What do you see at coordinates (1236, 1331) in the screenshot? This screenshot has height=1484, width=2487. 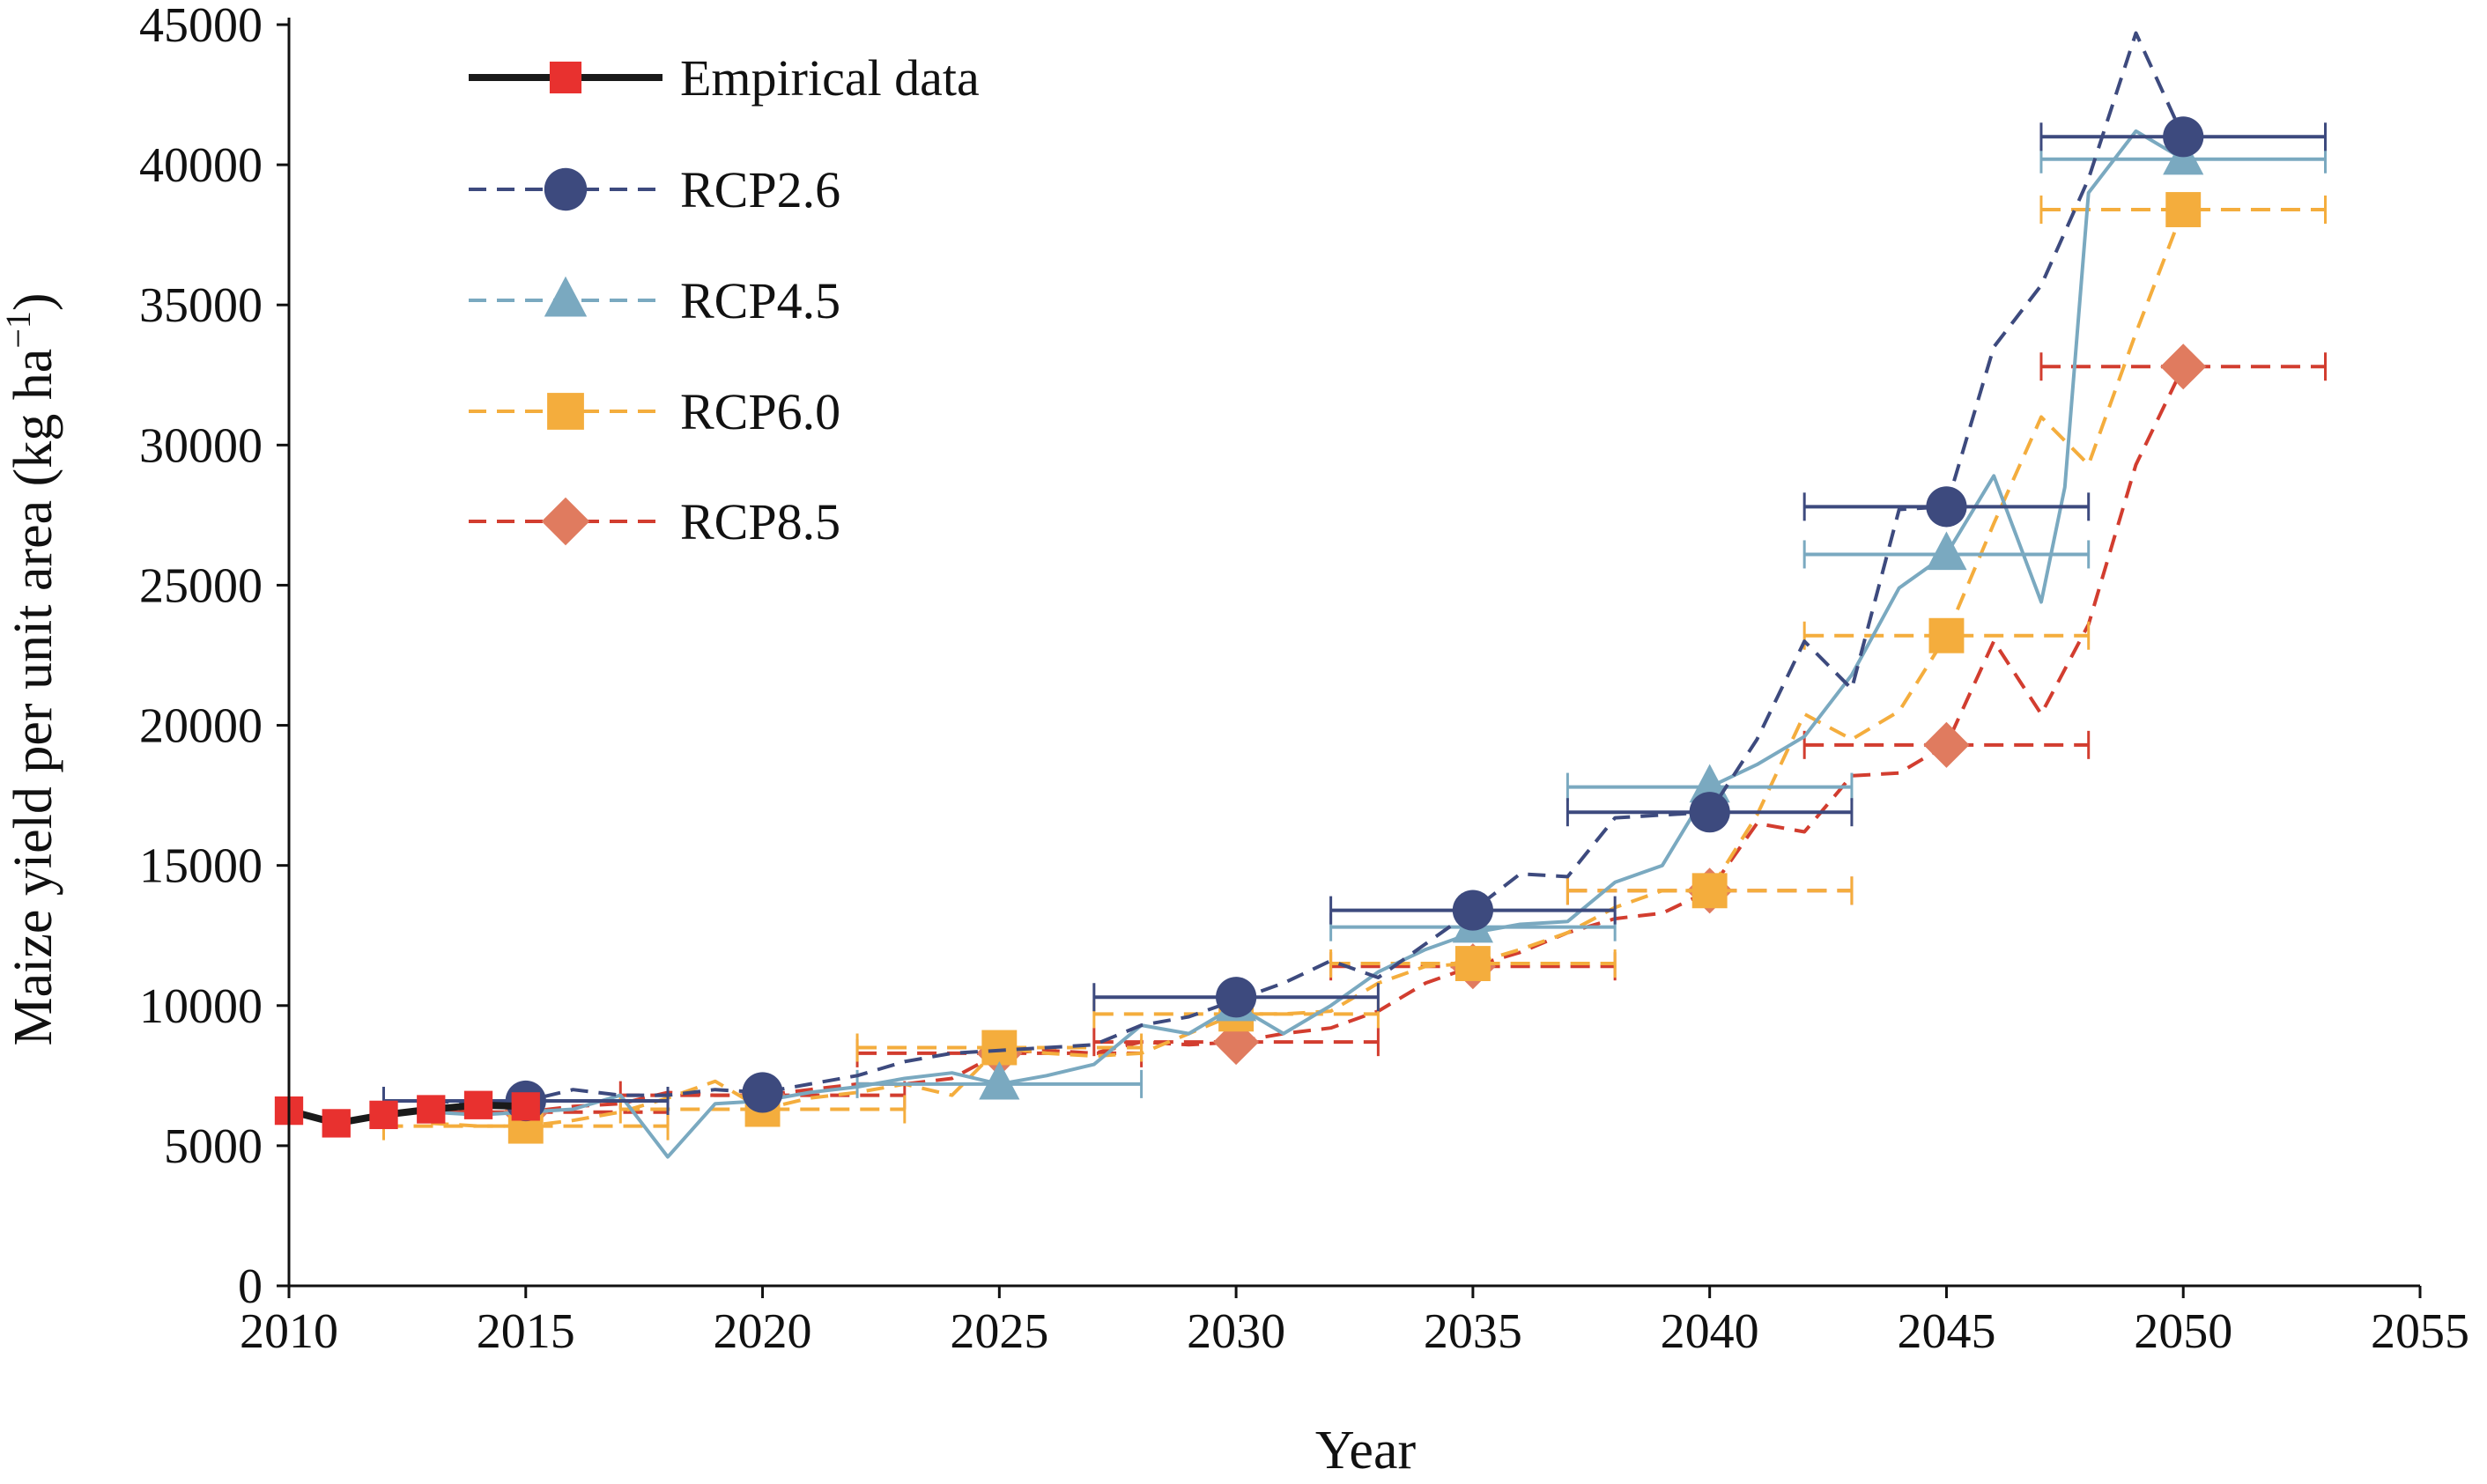 I see `x-tick-label: 2030` at bounding box center [1236, 1331].